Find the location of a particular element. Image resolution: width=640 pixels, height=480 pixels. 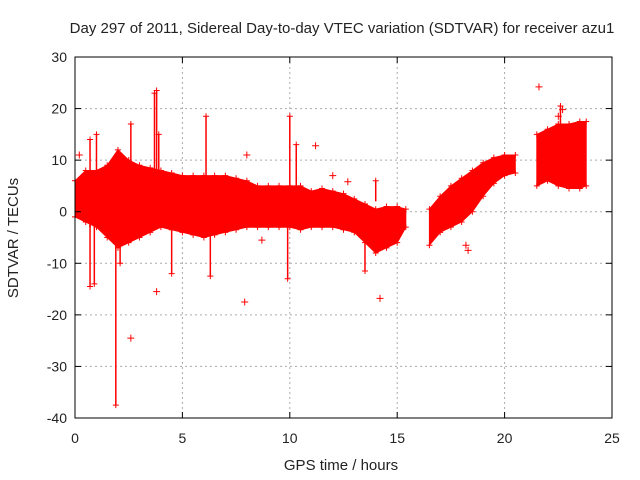

x-tick-label: 20 is located at coordinates (505, 438).